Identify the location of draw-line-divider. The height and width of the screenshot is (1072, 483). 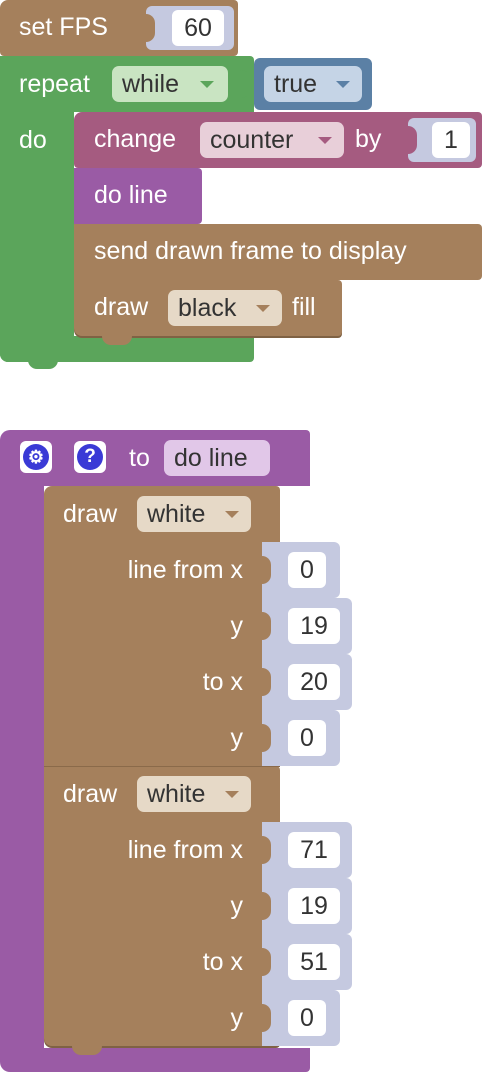
(162, 766).